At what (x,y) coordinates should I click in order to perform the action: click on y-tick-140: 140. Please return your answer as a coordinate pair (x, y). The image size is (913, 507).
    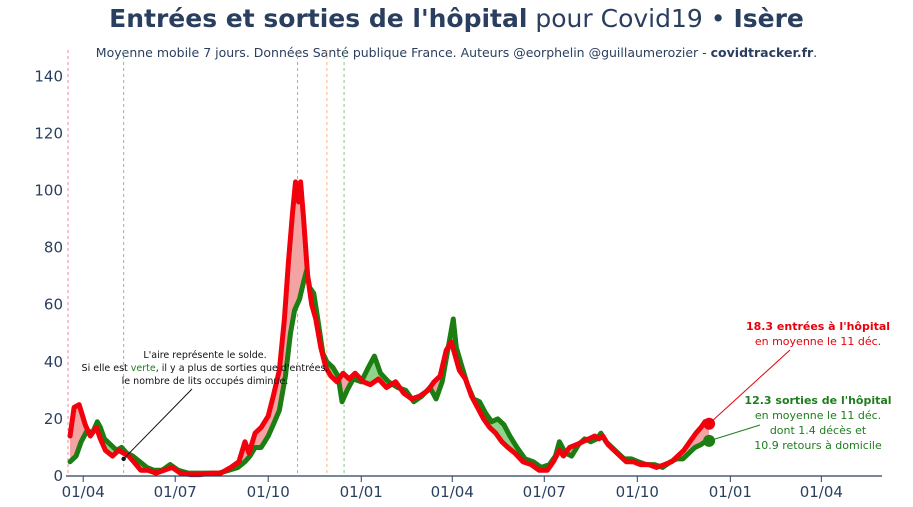
    Looking at the image, I should click on (48, 76).